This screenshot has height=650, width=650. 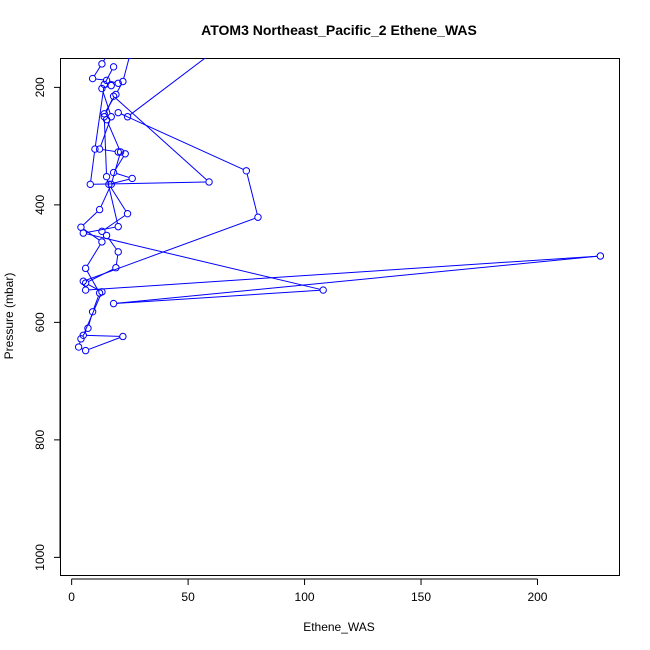 I want to click on y-tick-label: 200, so click(x=40, y=87).